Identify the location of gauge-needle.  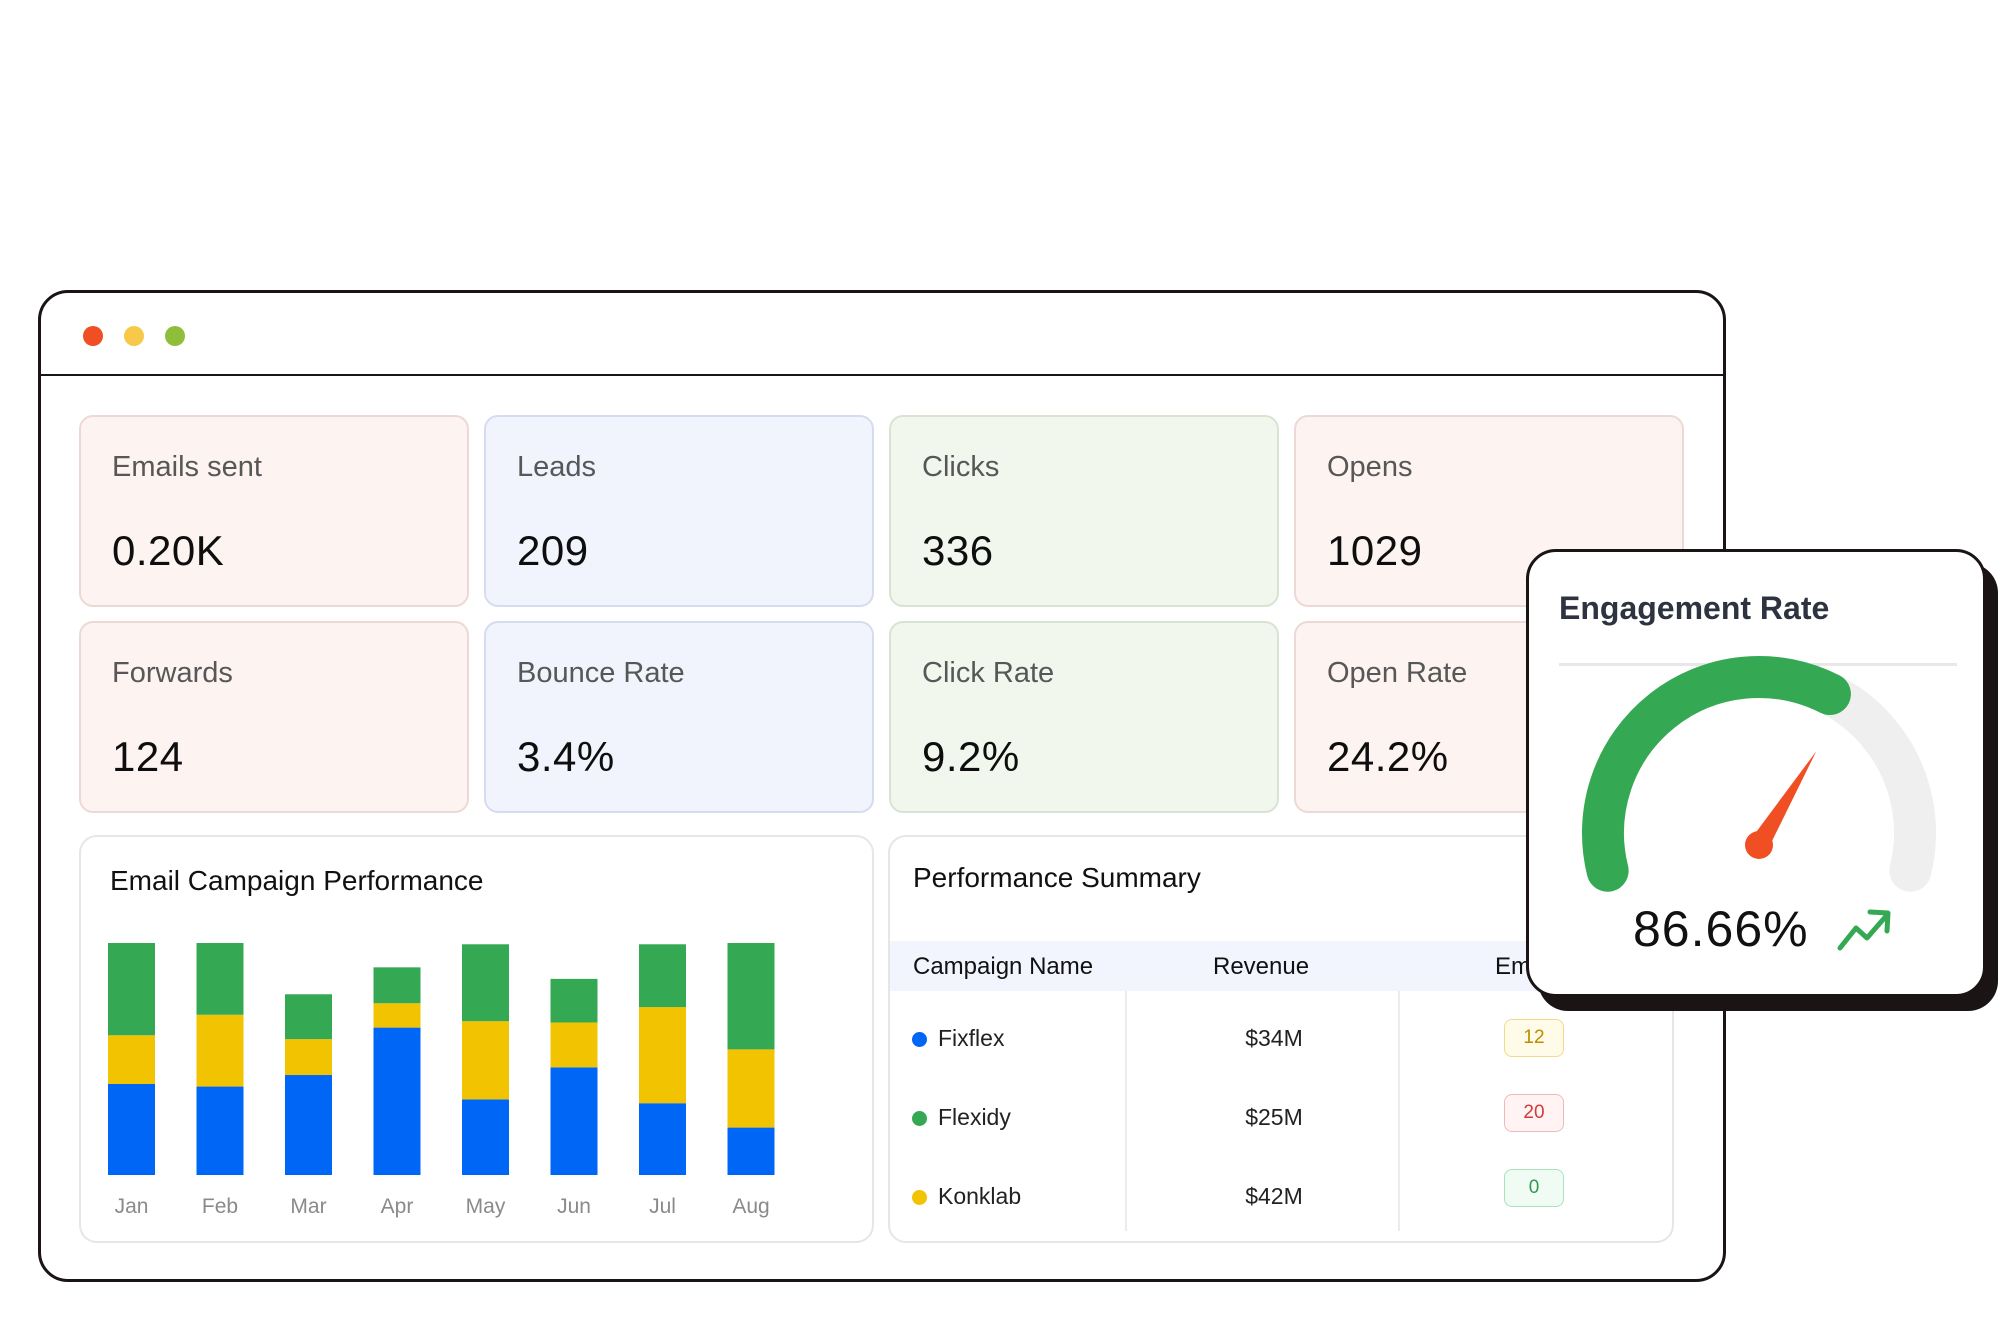
(1783, 801).